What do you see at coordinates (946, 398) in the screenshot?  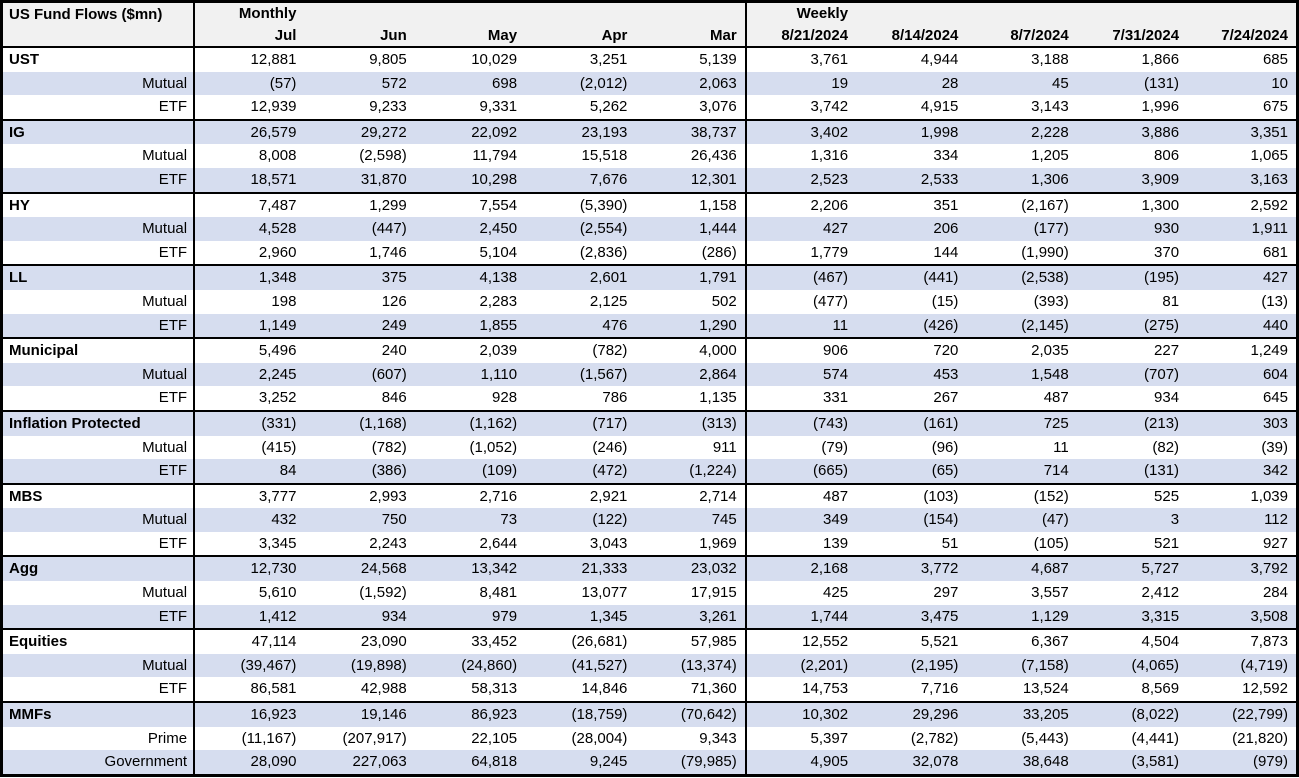 I see `cell: 267` at bounding box center [946, 398].